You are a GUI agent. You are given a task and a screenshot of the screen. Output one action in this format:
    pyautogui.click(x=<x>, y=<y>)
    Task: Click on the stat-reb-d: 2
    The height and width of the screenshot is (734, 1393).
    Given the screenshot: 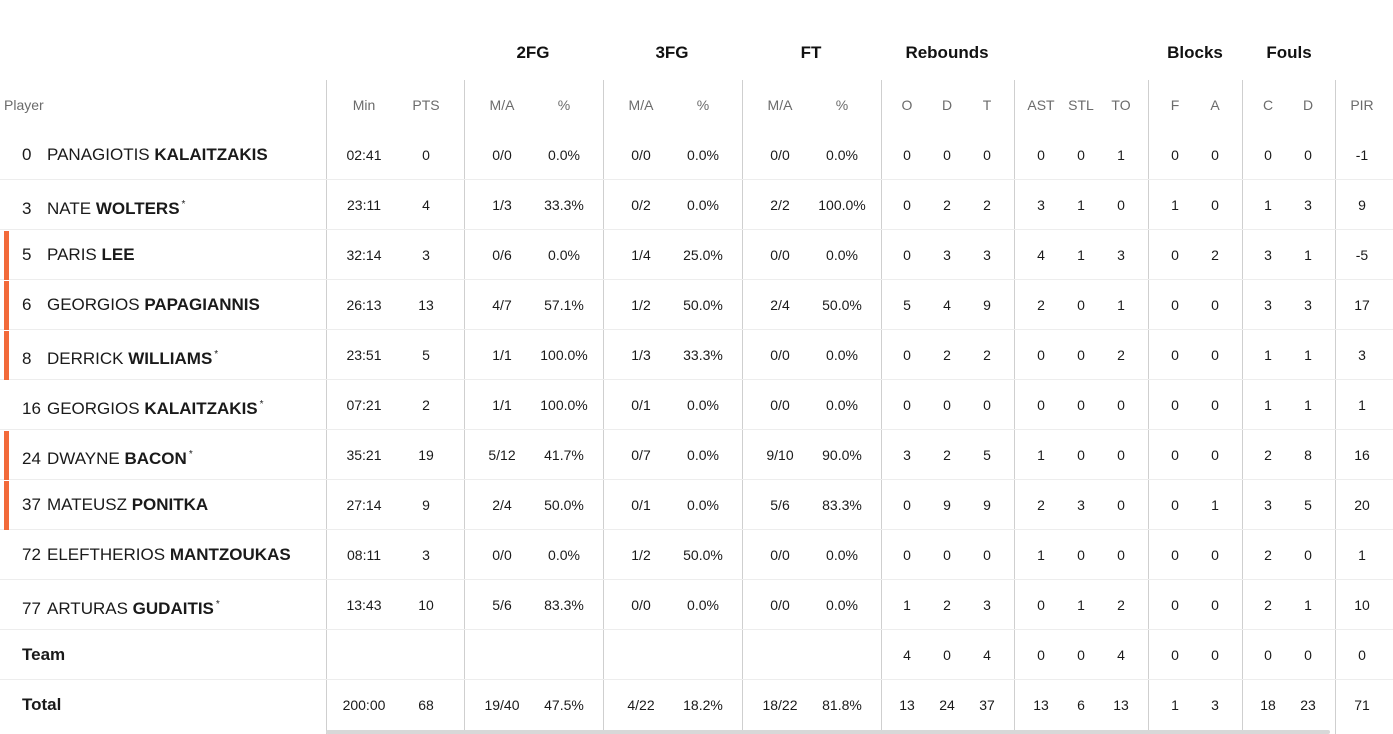 What is the action you would take?
    pyautogui.click(x=947, y=355)
    